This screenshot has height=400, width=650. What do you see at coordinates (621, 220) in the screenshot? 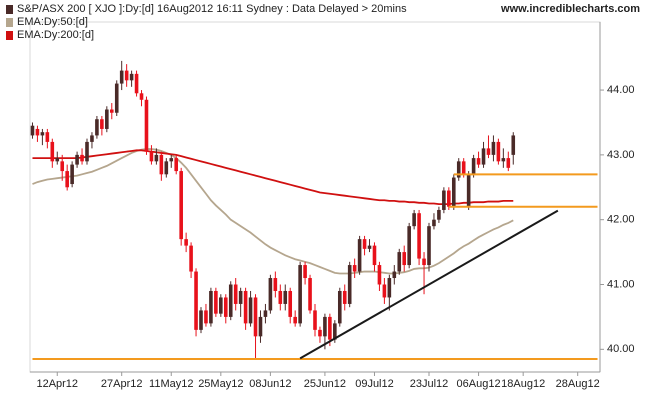
I see `y-tick-label: 42.00` at bounding box center [621, 220].